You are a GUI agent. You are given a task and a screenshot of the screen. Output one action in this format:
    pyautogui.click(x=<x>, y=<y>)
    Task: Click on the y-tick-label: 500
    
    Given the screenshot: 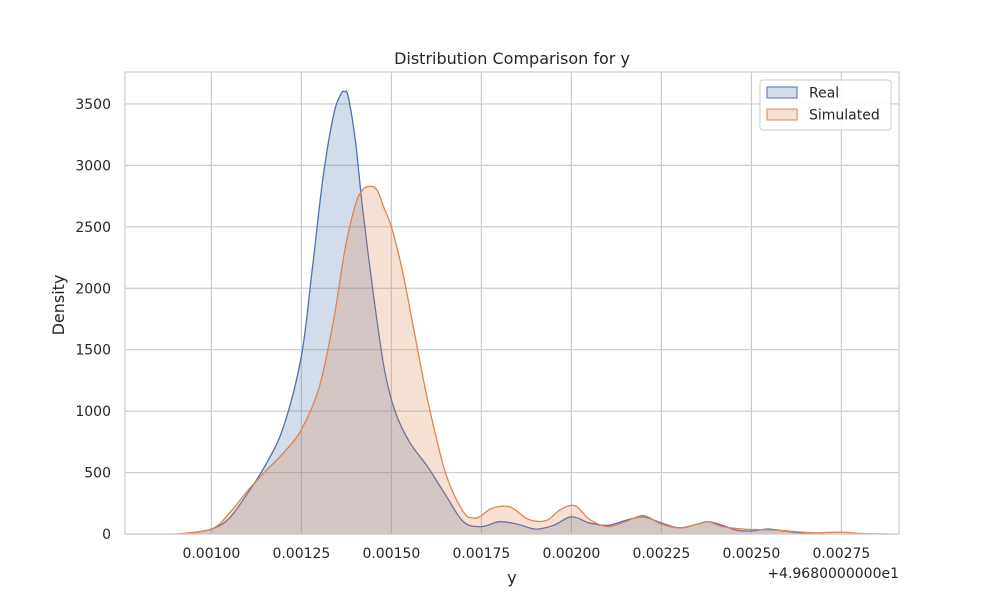 What is the action you would take?
    pyautogui.click(x=97, y=474)
    